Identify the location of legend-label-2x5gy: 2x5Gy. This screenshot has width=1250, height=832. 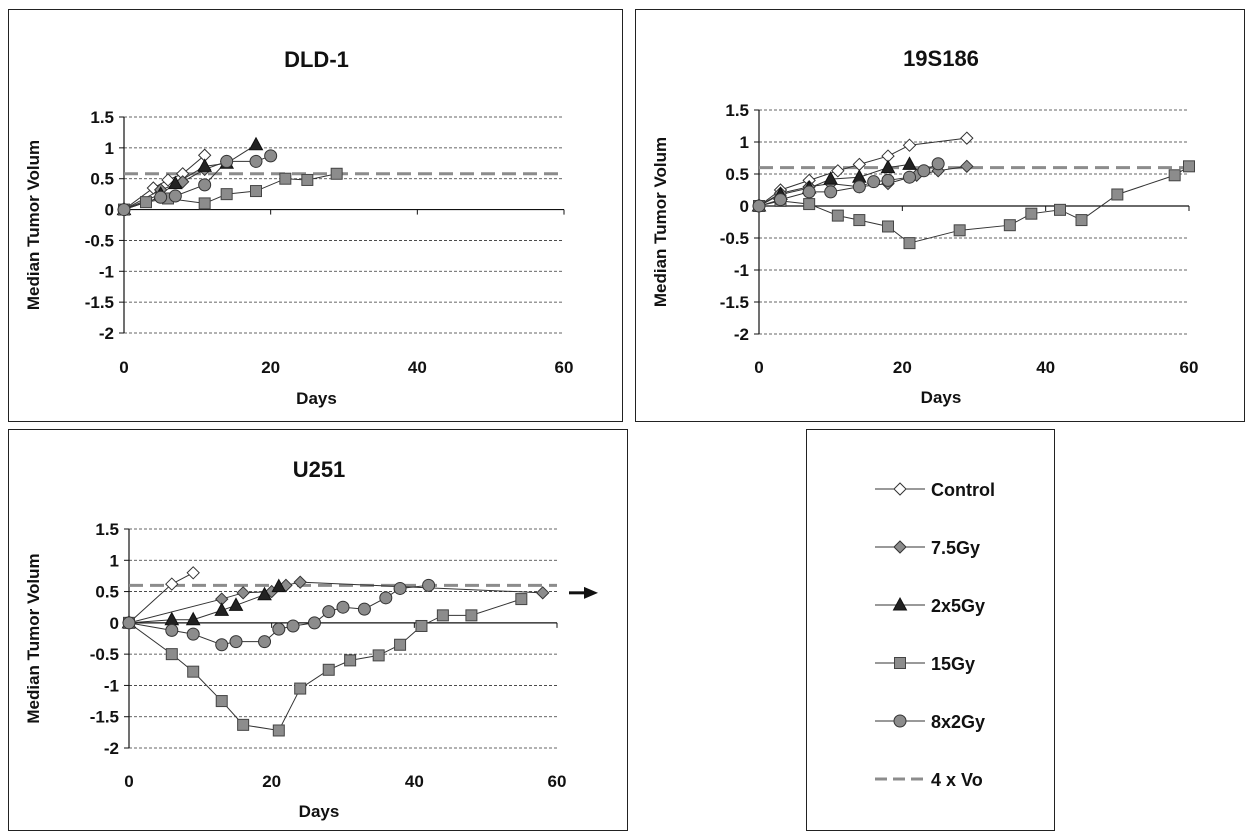
(958, 606).